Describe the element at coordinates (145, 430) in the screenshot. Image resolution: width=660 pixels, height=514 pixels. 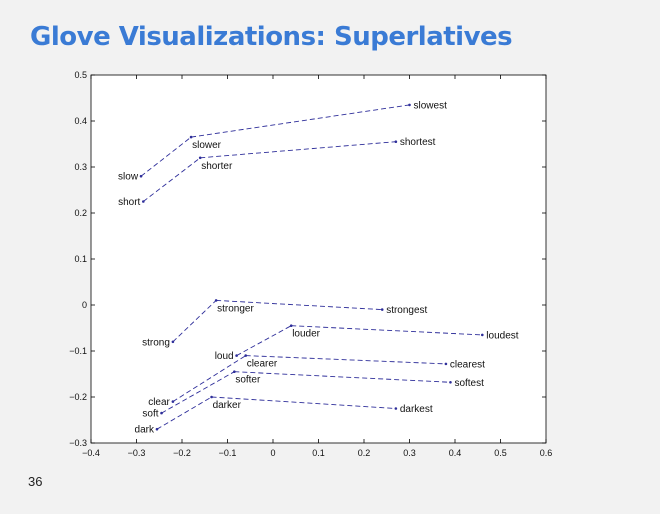
I see `word-label-dark: dark` at that location.